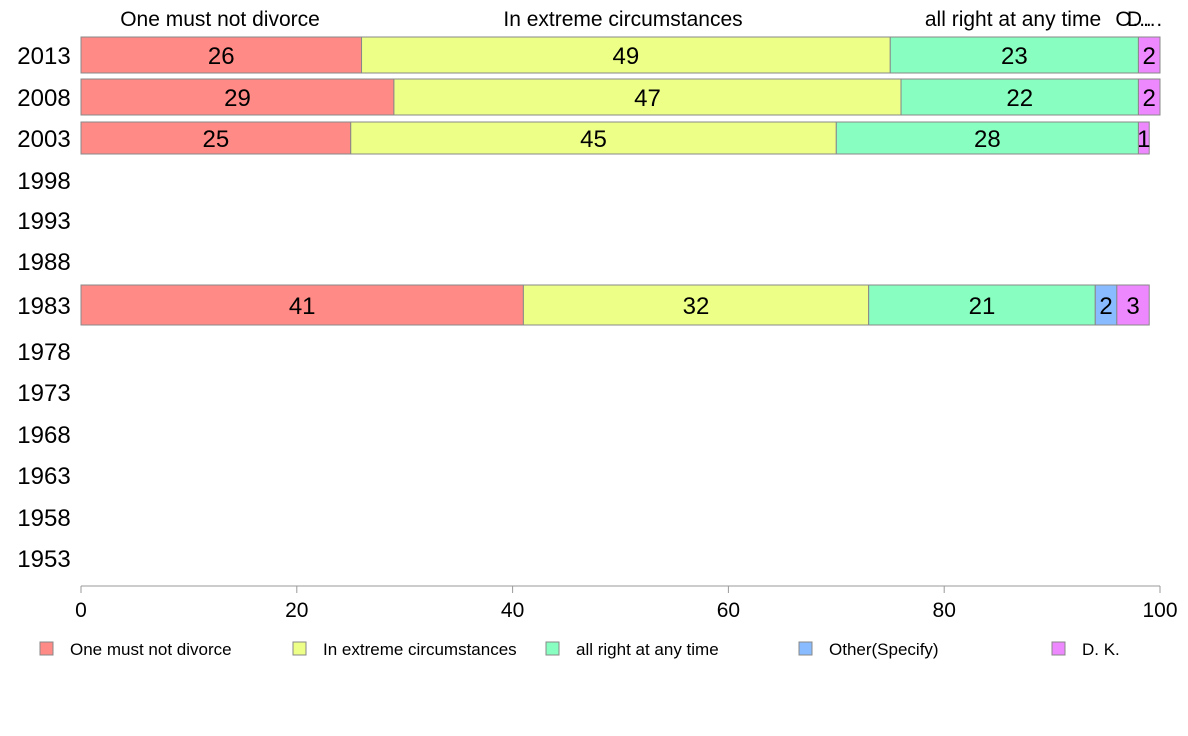  Describe the element at coordinates (626, 603) in the screenshot. I see `x-axis: 0 20 40 60 80 100` at that location.